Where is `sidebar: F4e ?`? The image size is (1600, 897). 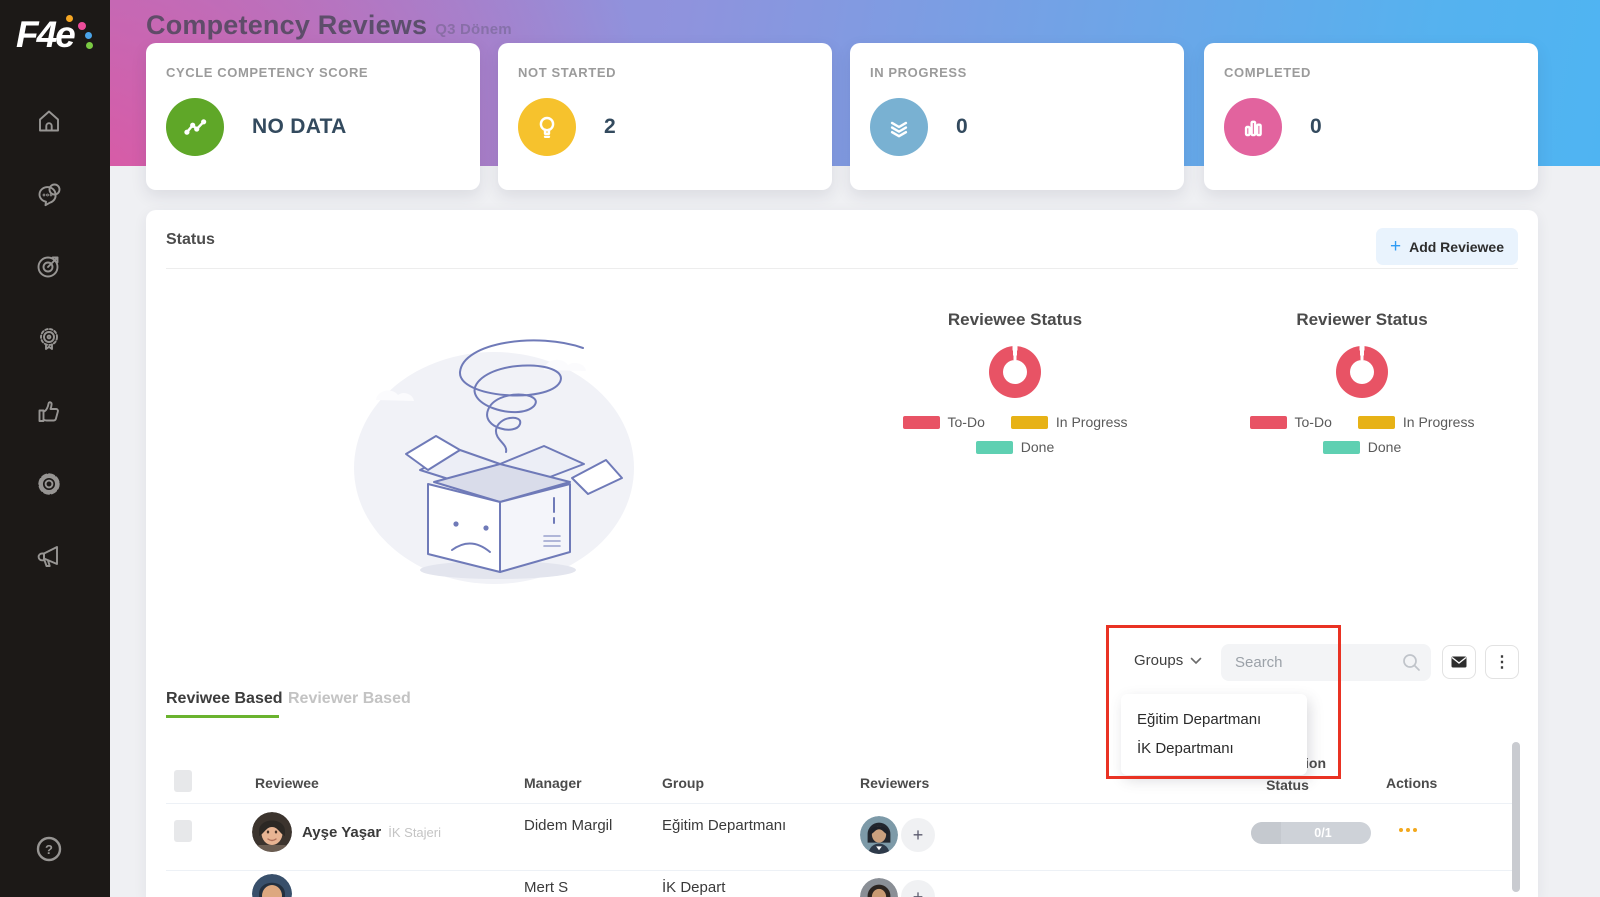 sidebar: F4e ? is located at coordinates (55, 448).